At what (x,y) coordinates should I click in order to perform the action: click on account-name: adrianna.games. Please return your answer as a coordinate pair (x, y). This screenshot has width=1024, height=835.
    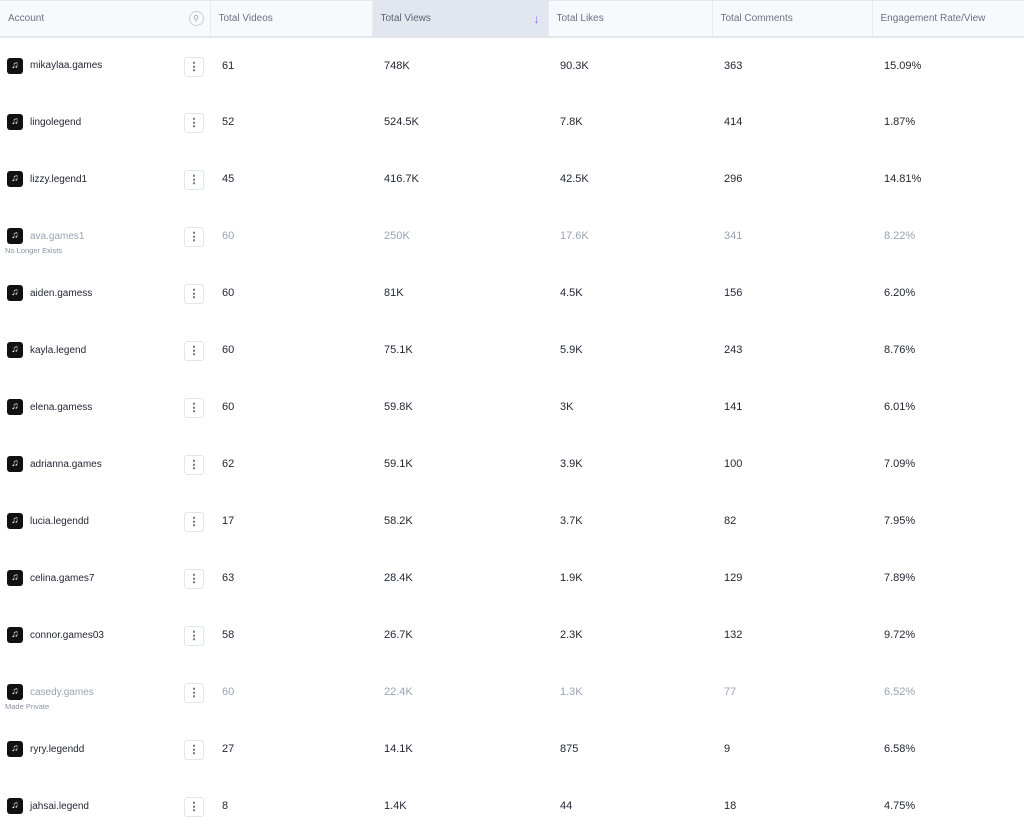
    Looking at the image, I should click on (66, 464).